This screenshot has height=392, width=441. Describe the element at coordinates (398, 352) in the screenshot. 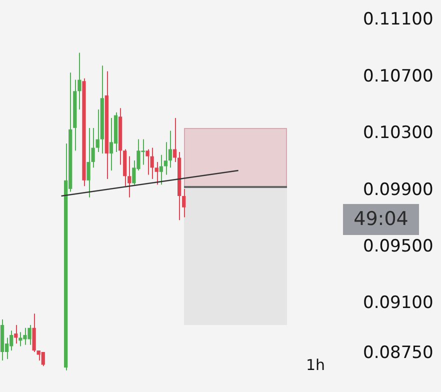

I see `y-tick-label: 0.08750` at that location.